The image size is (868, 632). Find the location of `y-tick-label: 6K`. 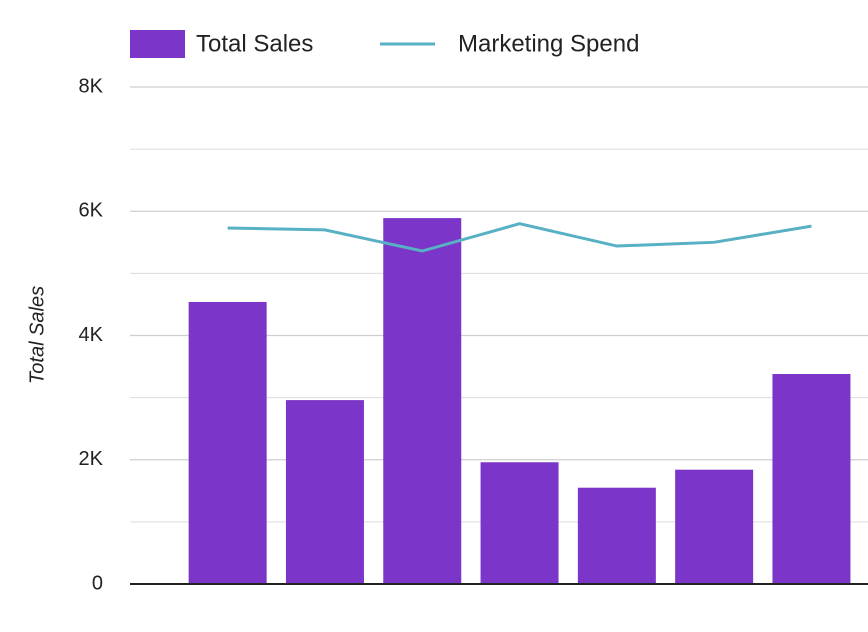

y-tick-label: 6K is located at coordinates (91, 211).